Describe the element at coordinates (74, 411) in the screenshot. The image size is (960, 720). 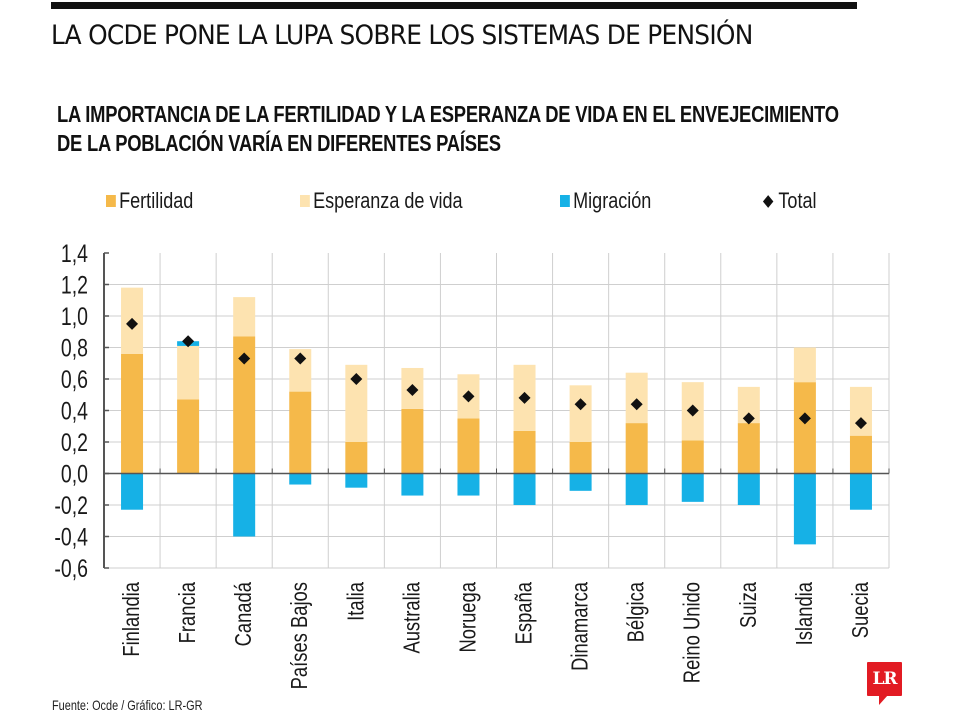
I see `y-tick-label: 0,4` at that location.